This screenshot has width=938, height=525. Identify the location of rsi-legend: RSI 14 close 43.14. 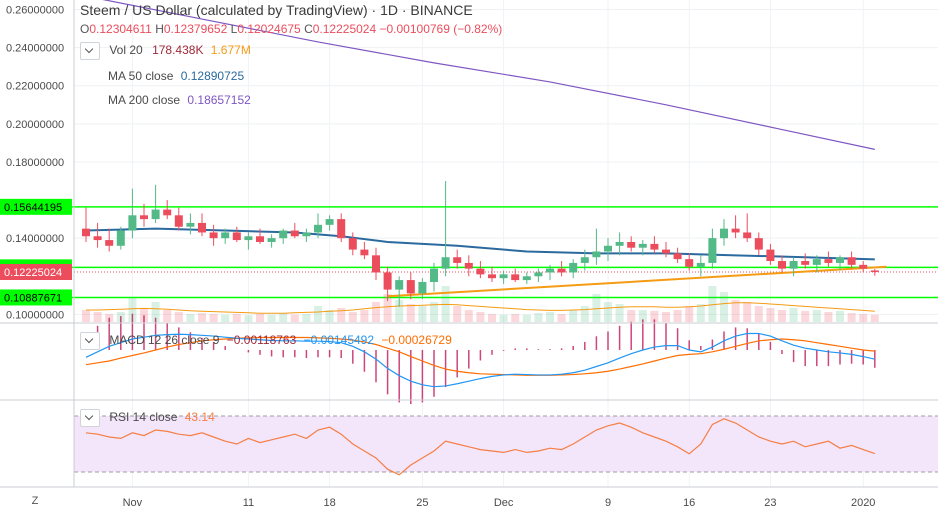
(147, 418).